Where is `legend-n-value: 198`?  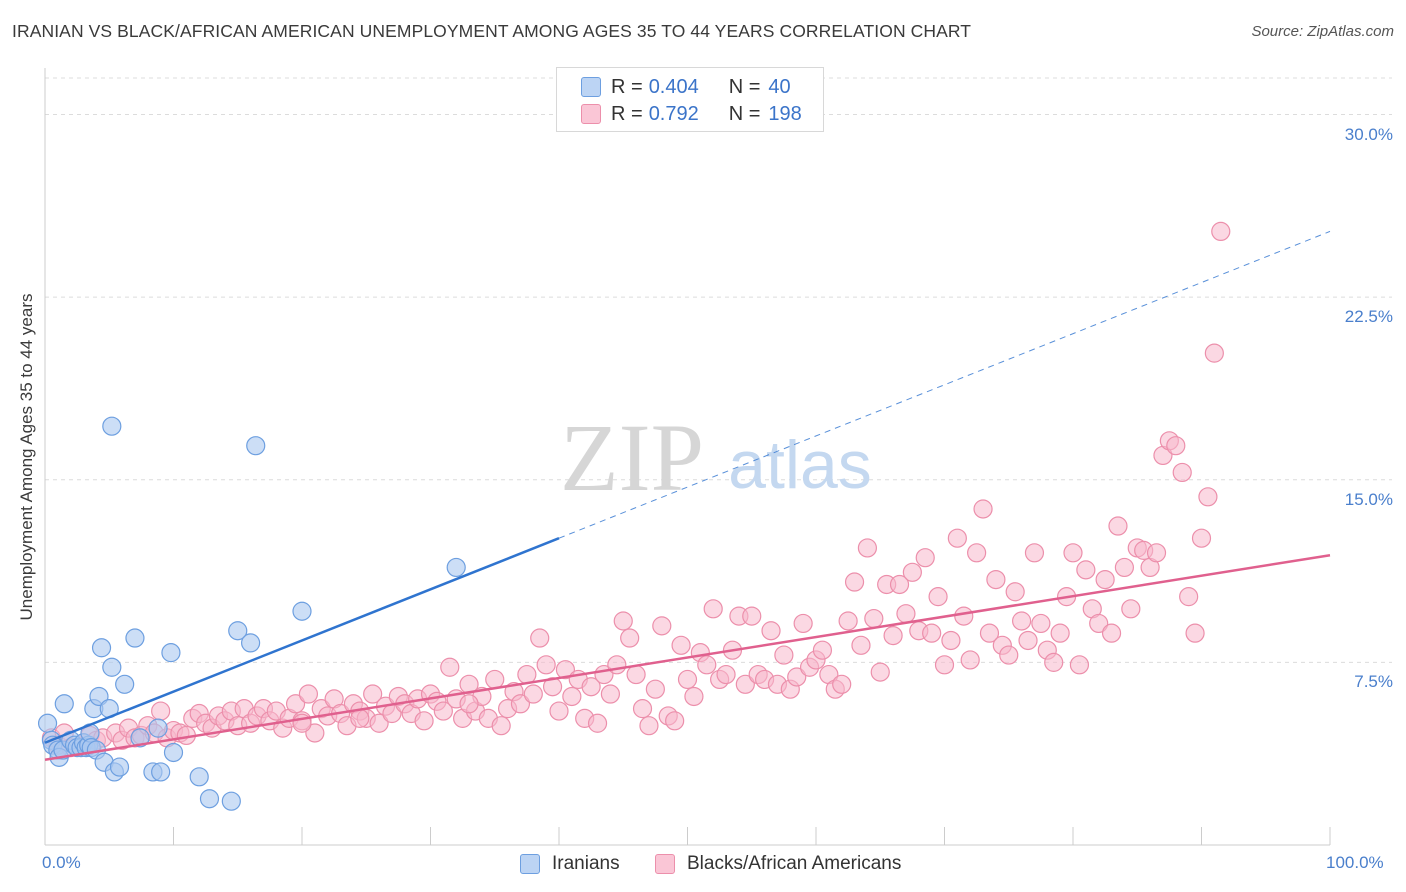
legend-n-value: 198 is located at coordinates (785, 113).